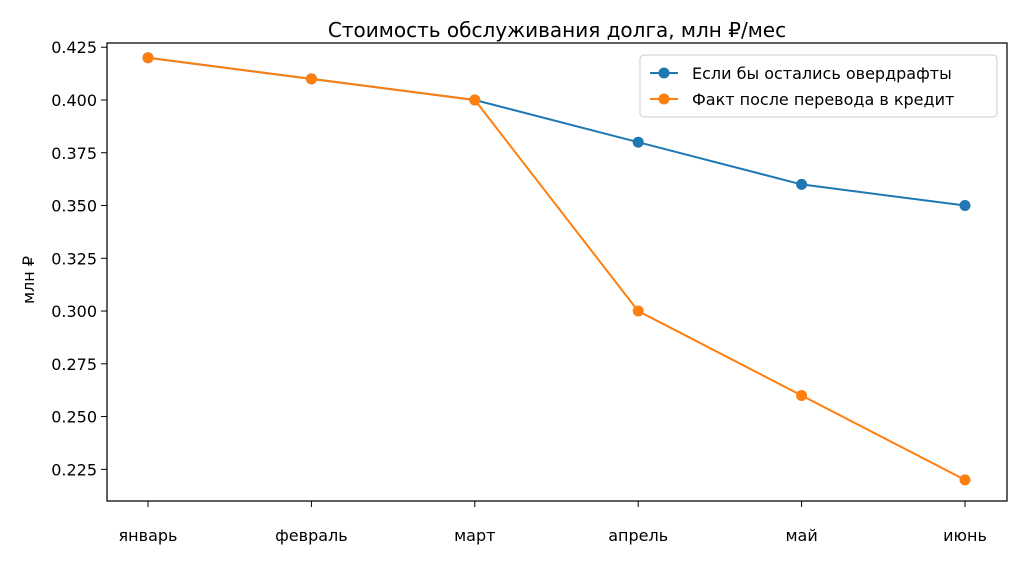 This screenshot has height=576, width=1024. What do you see at coordinates (311, 535) in the screenshot?
I see `x-tick-label: февраль` at bounding box center [311, 535].